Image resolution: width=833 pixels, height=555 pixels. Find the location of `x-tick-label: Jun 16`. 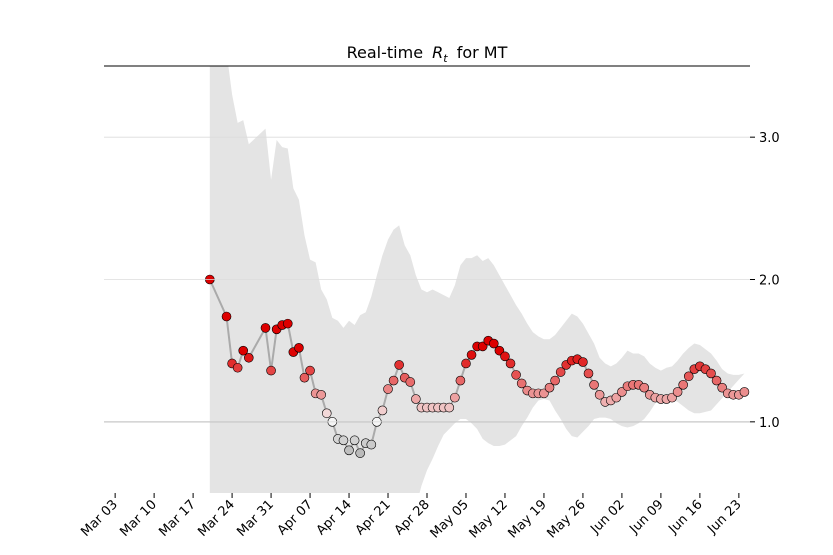

x-tick-label: Jun 16 is located at coordinates (685, 517).